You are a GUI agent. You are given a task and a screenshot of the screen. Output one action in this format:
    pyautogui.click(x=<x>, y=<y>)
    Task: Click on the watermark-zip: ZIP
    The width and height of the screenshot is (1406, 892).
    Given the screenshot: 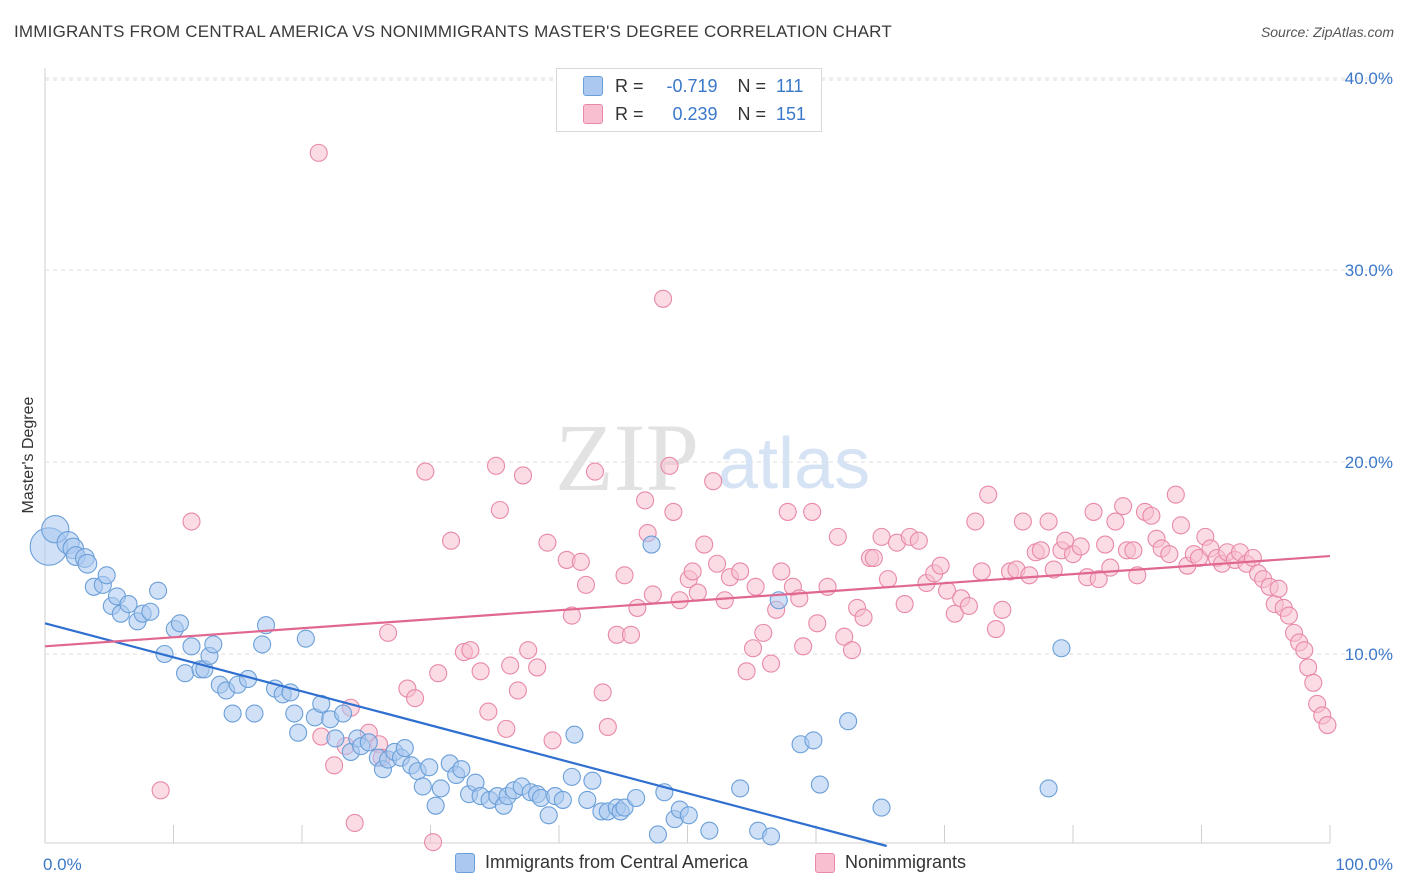 What is the action you would take?
    pyautogui.click(x=627, y=457)
    